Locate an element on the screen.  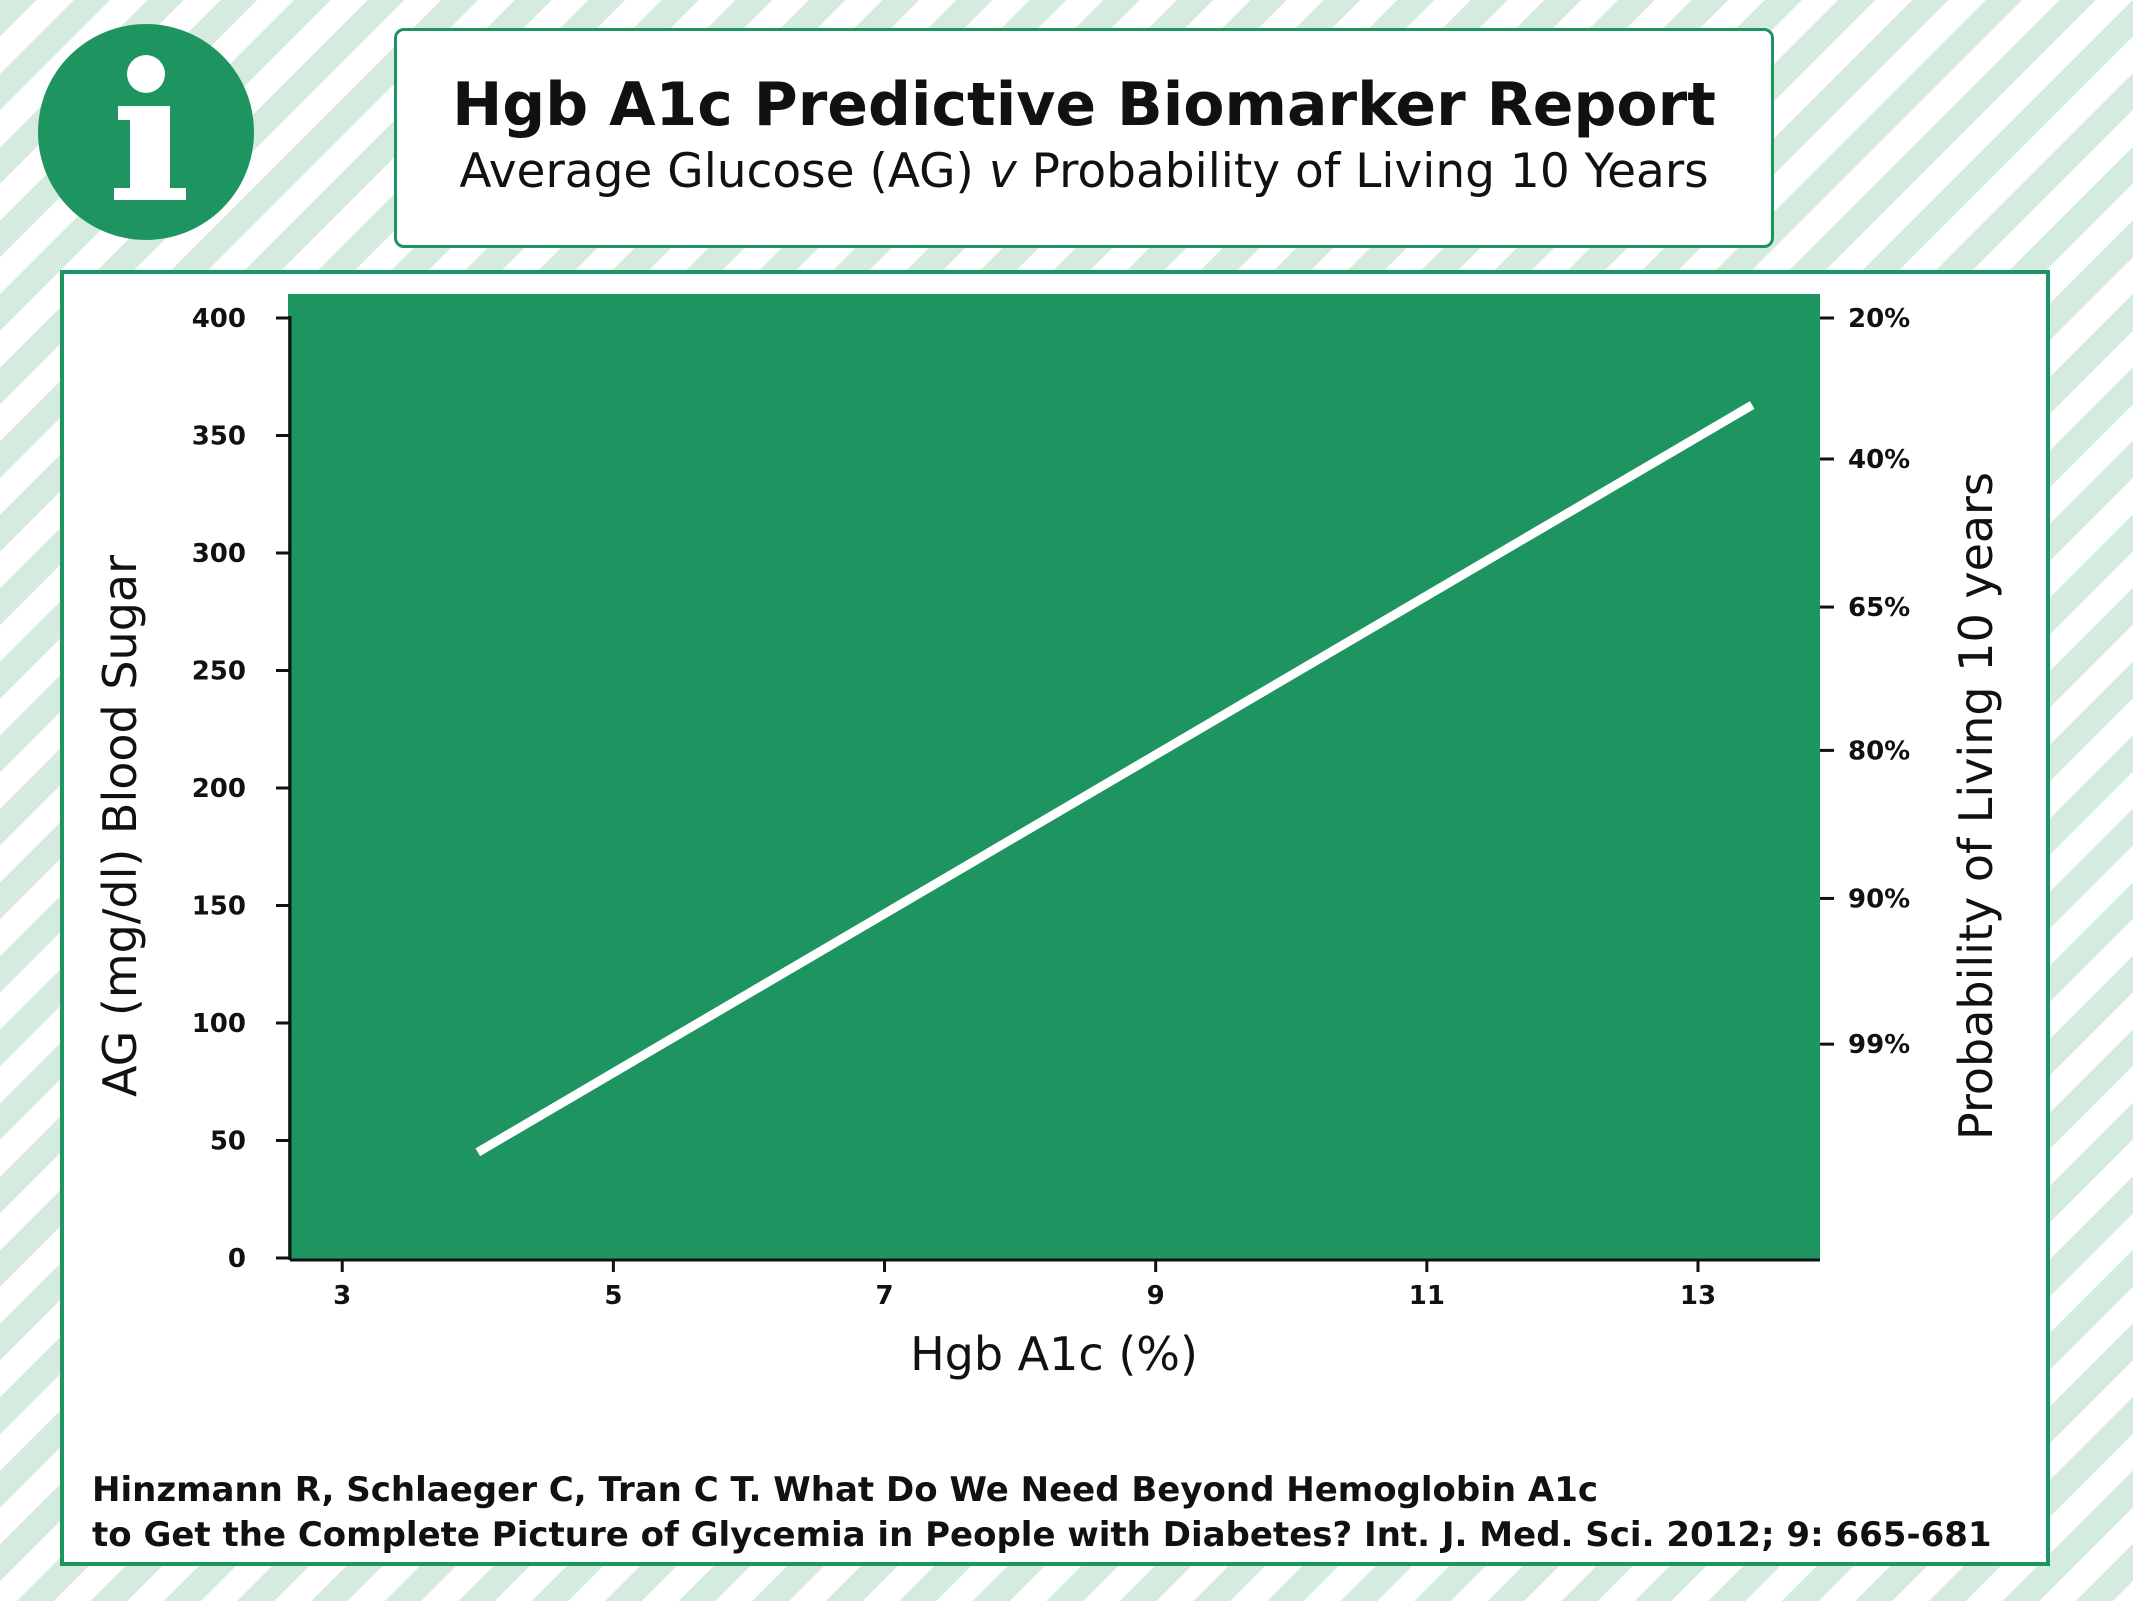
subtitle-suffix: Probability of Living 10 Years is located at coordinates (1362, 171).